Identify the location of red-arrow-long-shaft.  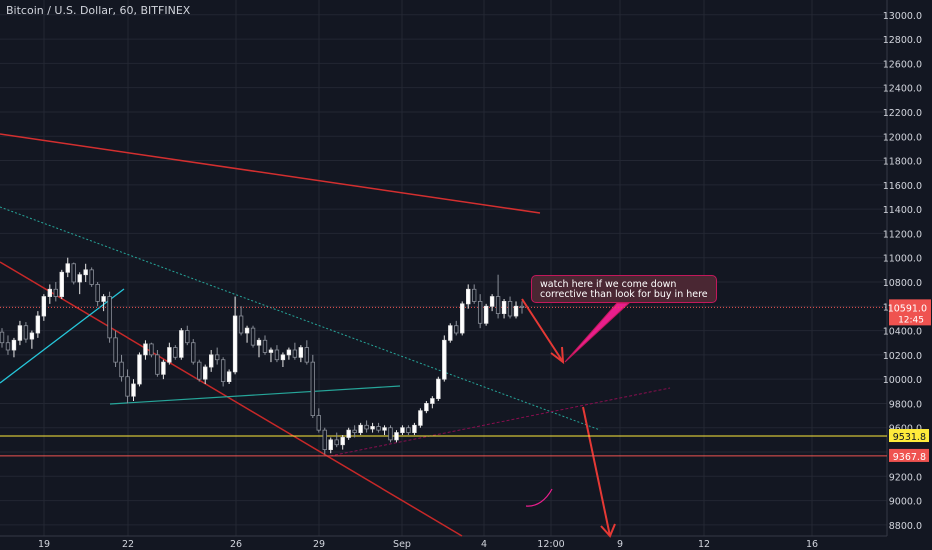
(596, 471).